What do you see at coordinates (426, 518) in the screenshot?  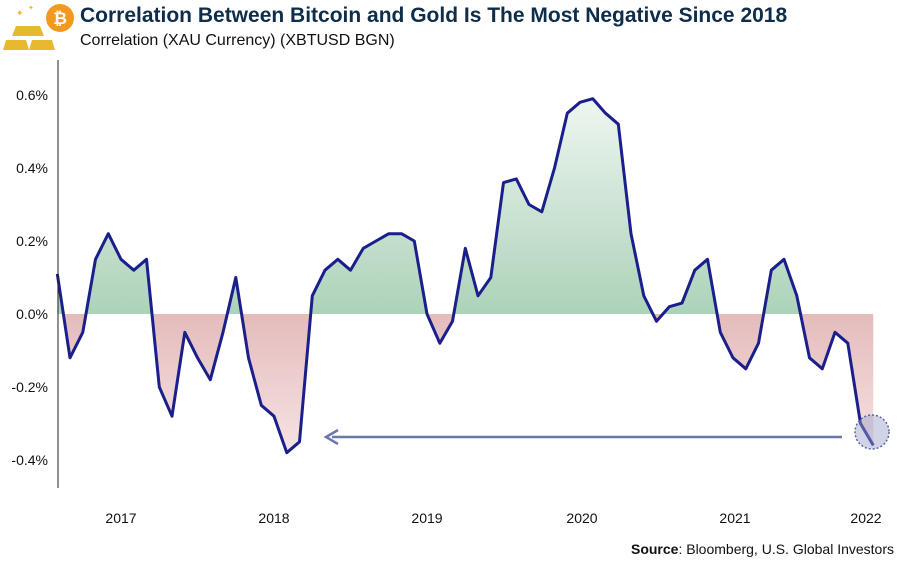 I see `x-tick-label: 2019` at bounding box center [426, 518].